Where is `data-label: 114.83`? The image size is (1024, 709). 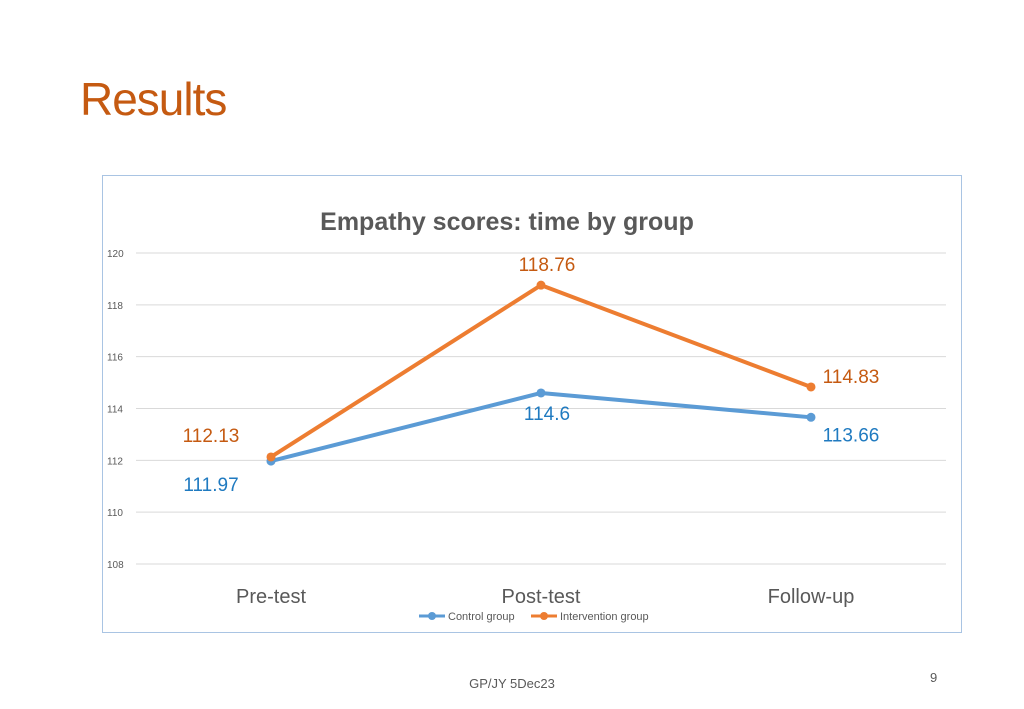 data-label: 114.83 is located at coordinates (851, 377).